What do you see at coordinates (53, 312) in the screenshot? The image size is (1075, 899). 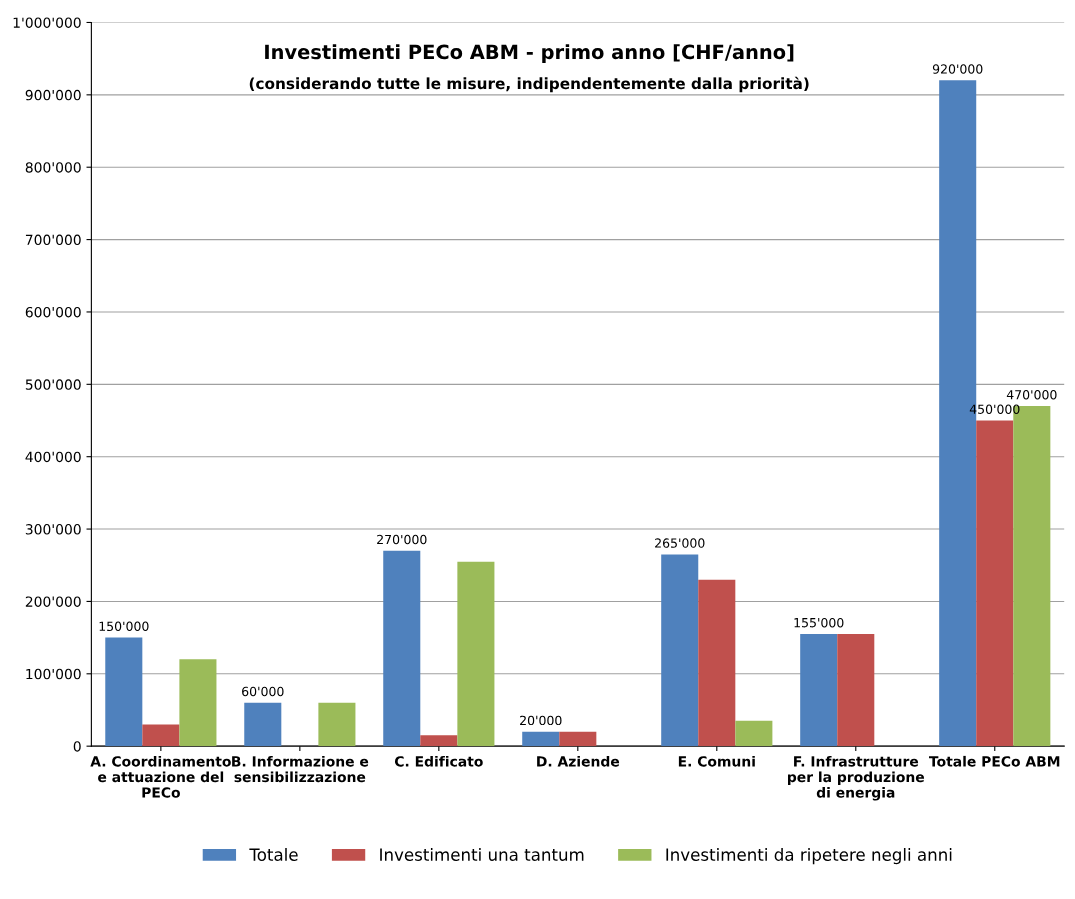 I see `y-tick-label: 600'000` at bounding box center [53, 312].